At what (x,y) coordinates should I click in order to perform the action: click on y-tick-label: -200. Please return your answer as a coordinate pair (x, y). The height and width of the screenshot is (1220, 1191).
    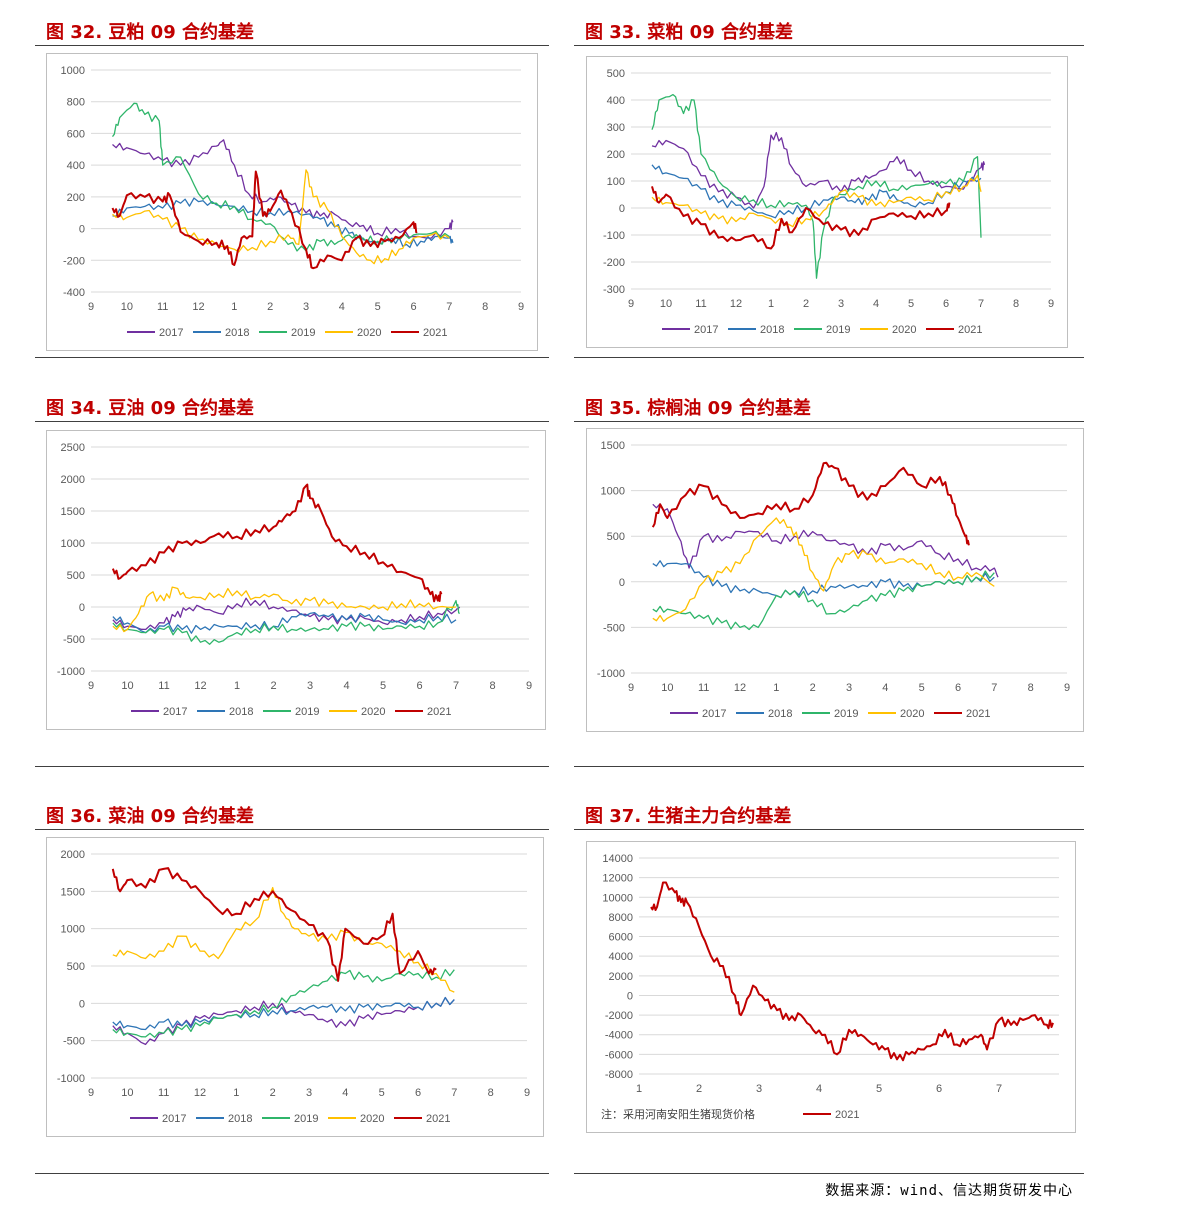
    Looking at the image, I should click on (74, 261).